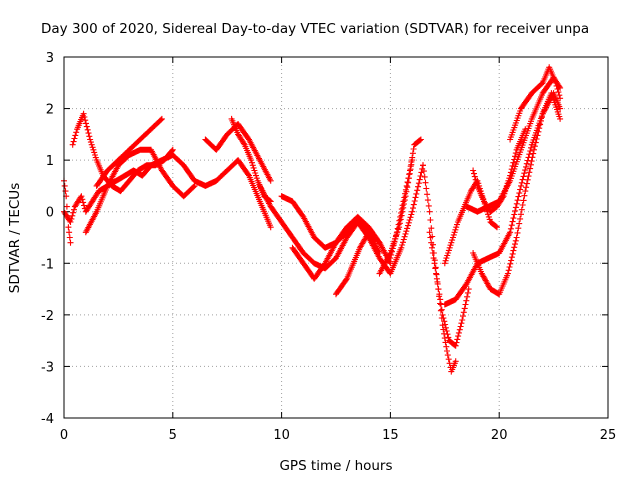  Describe the element at coordinates (390, 435) in the screenshot. I see `x-tick-label: 15` at that location.